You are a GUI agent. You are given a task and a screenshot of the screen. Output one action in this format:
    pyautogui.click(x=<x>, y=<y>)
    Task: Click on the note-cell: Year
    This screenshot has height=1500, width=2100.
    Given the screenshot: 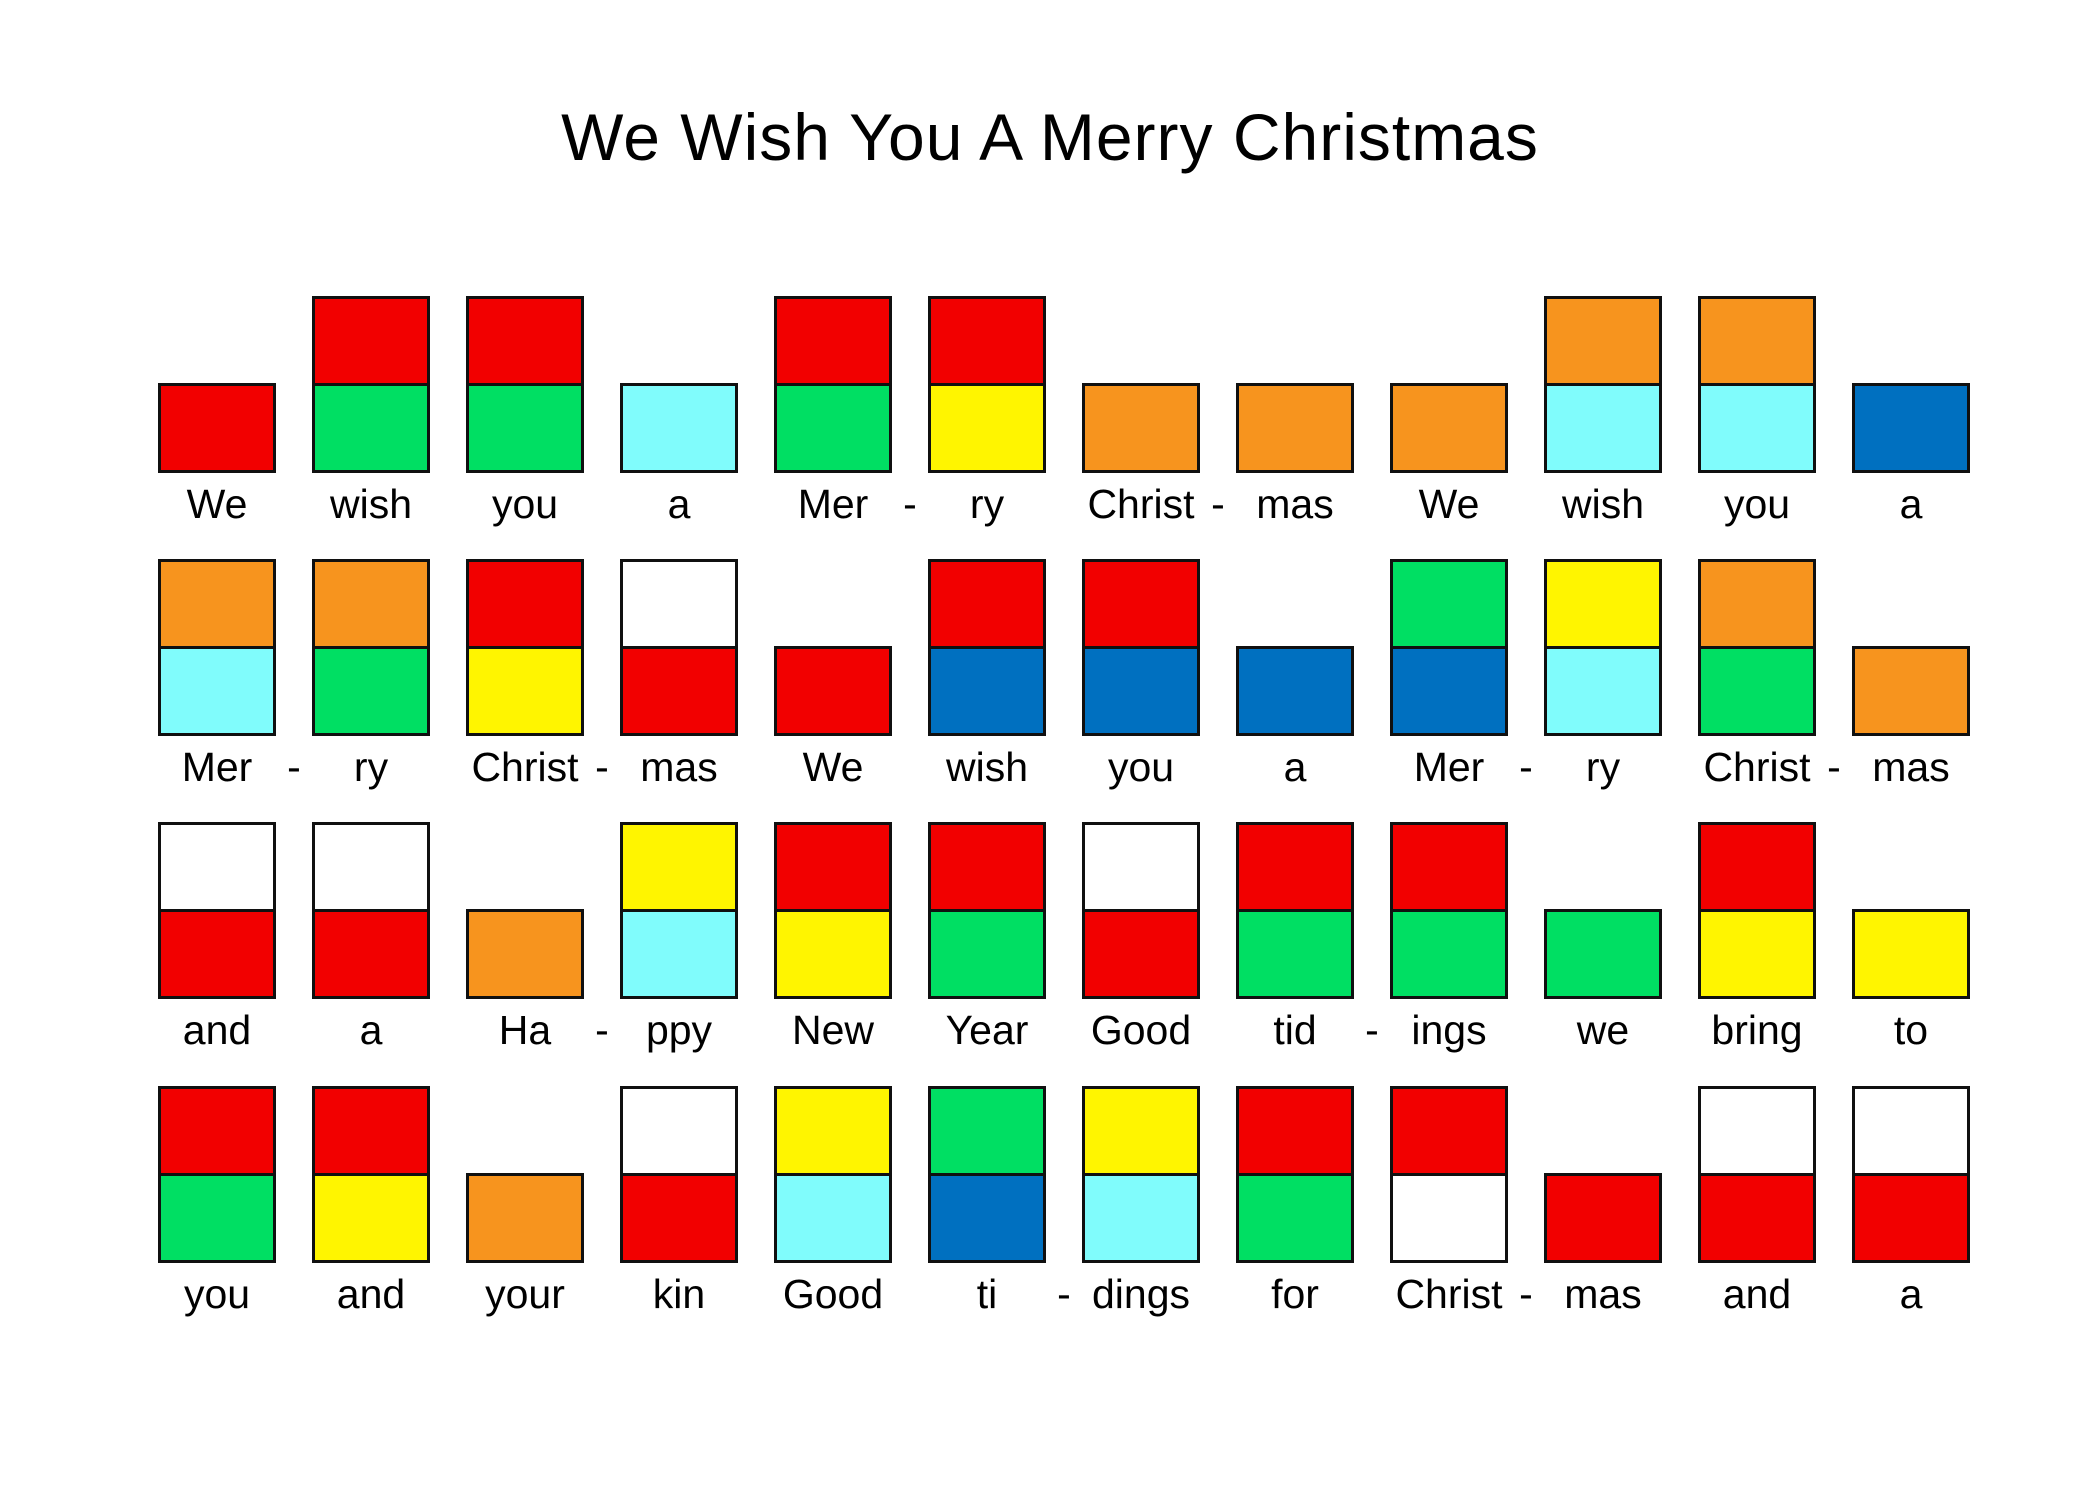 What is the action you would take?
    pyautogui.click(x=987, y=936)
    